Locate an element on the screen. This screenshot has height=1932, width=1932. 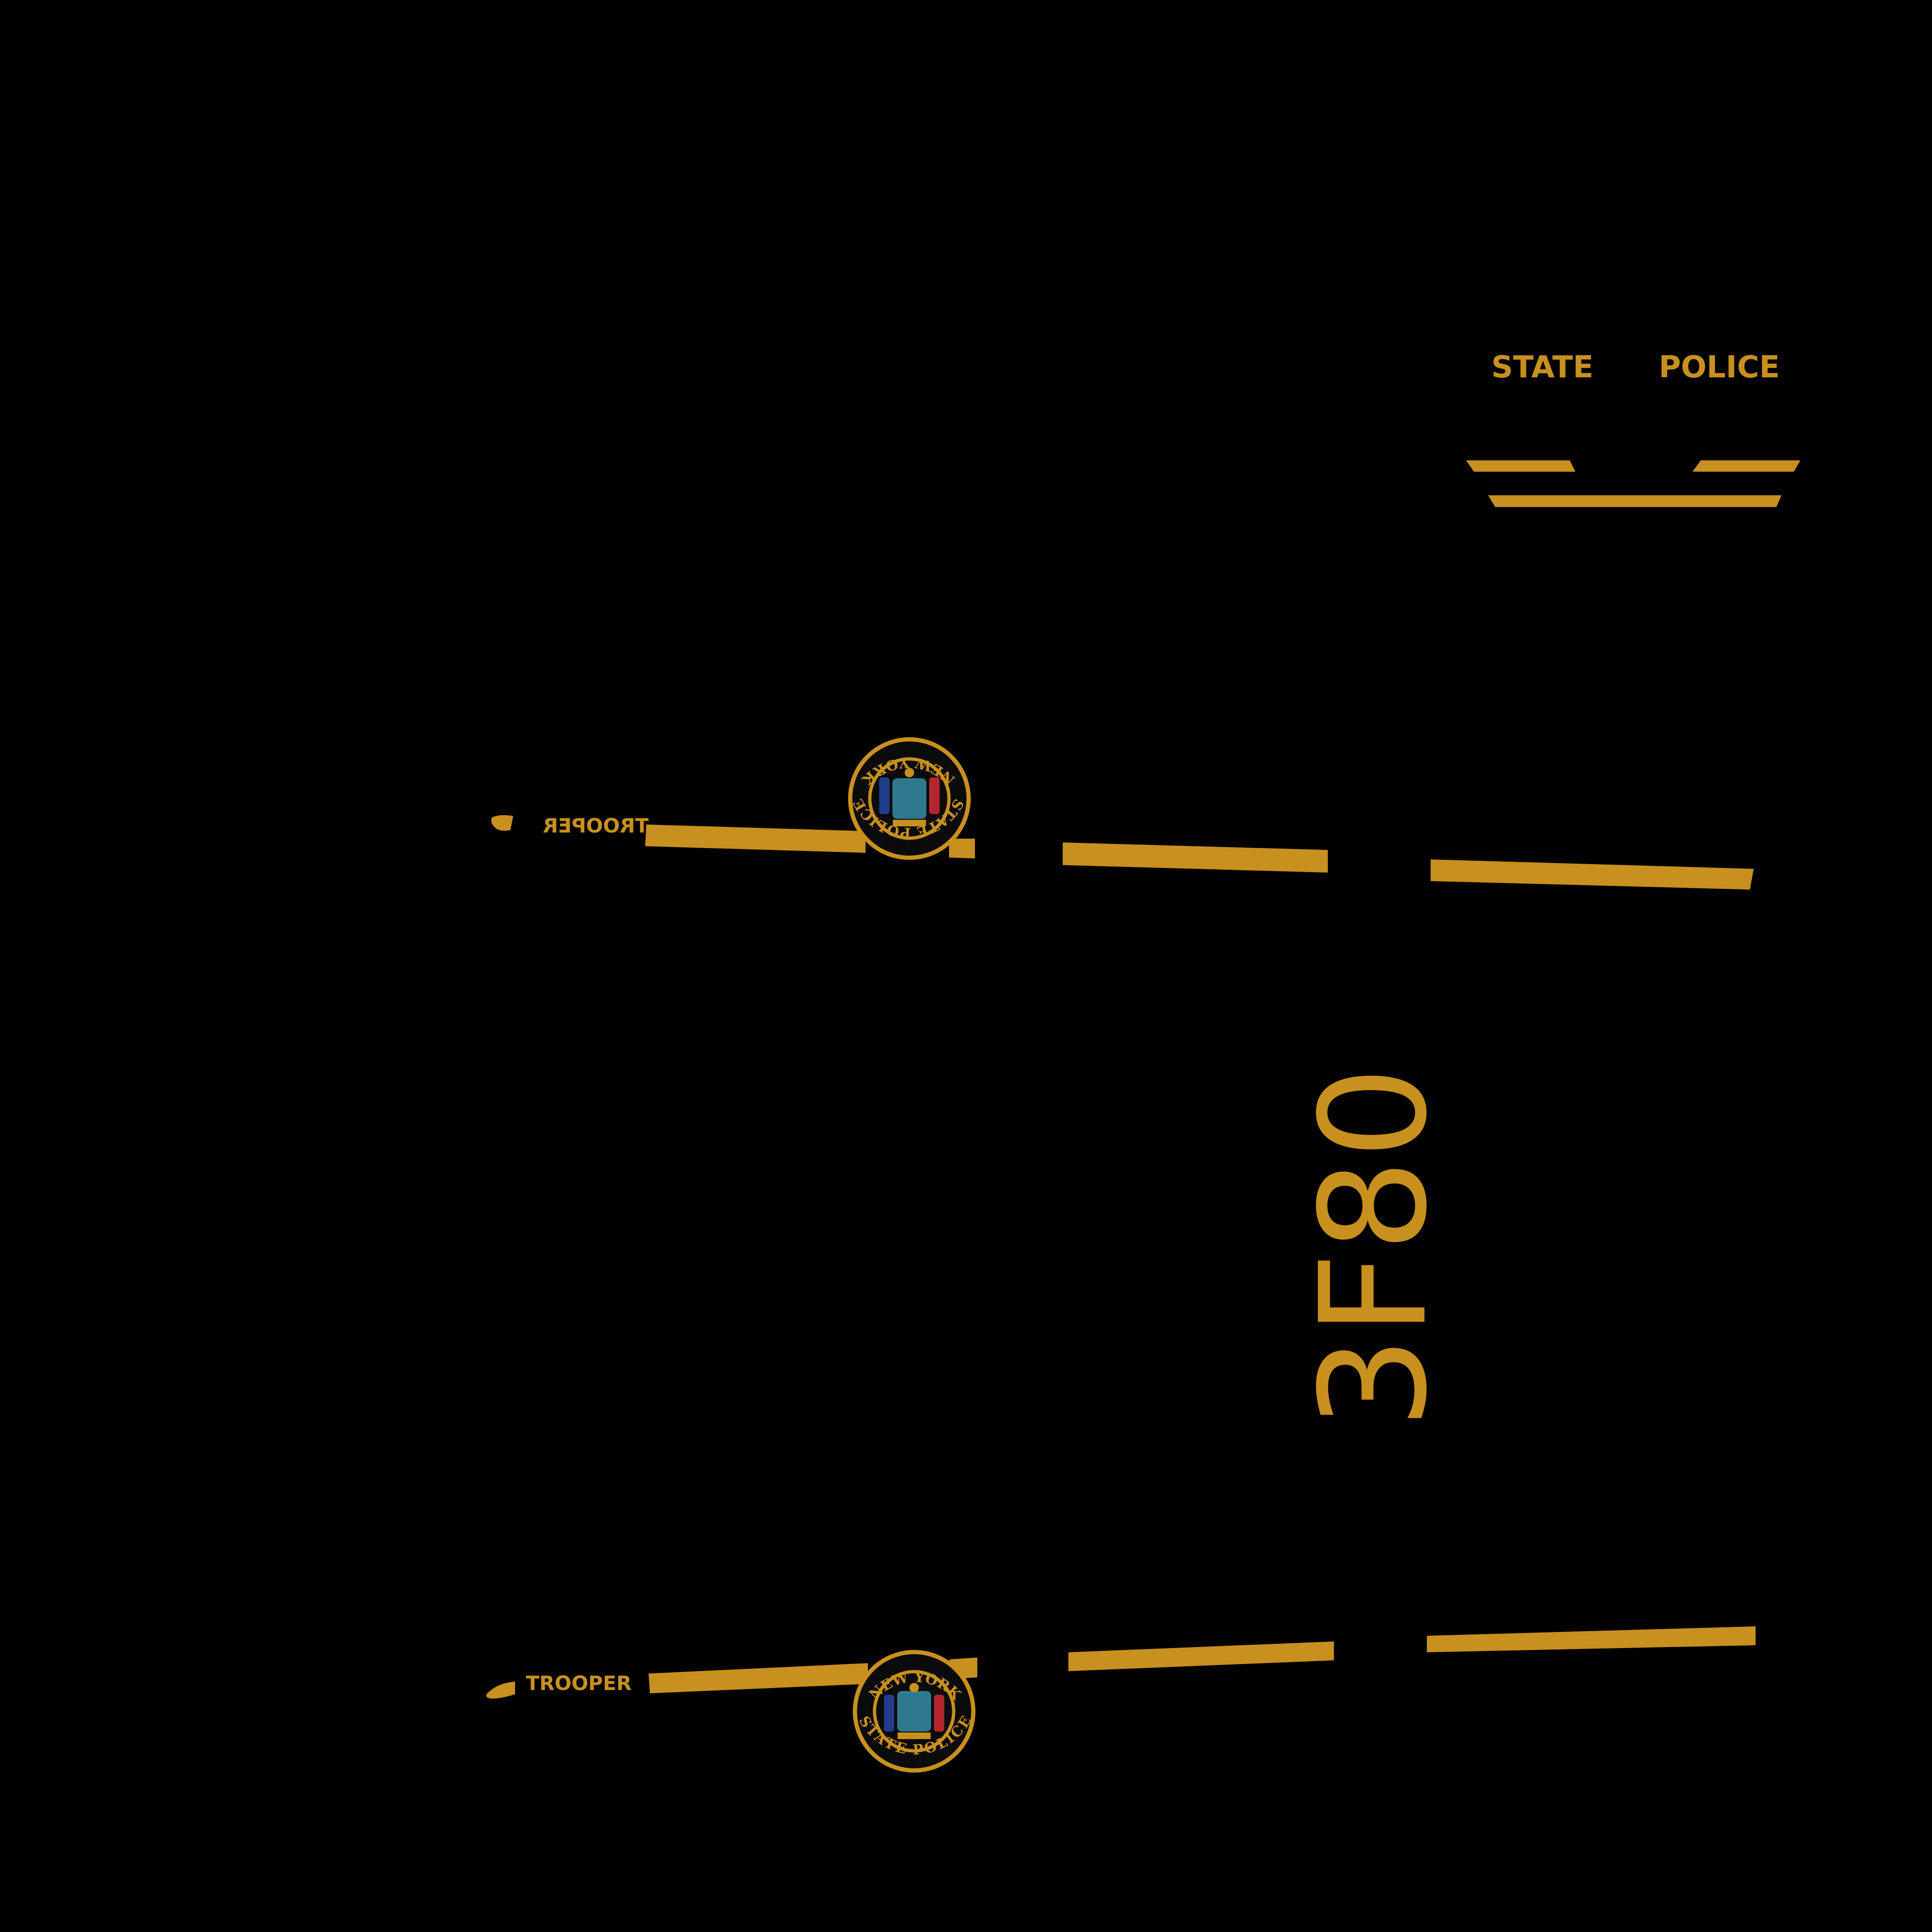
side-lower: TROOPER NEW YORK STATE POLICE is located at coordinates (1121, 1699).